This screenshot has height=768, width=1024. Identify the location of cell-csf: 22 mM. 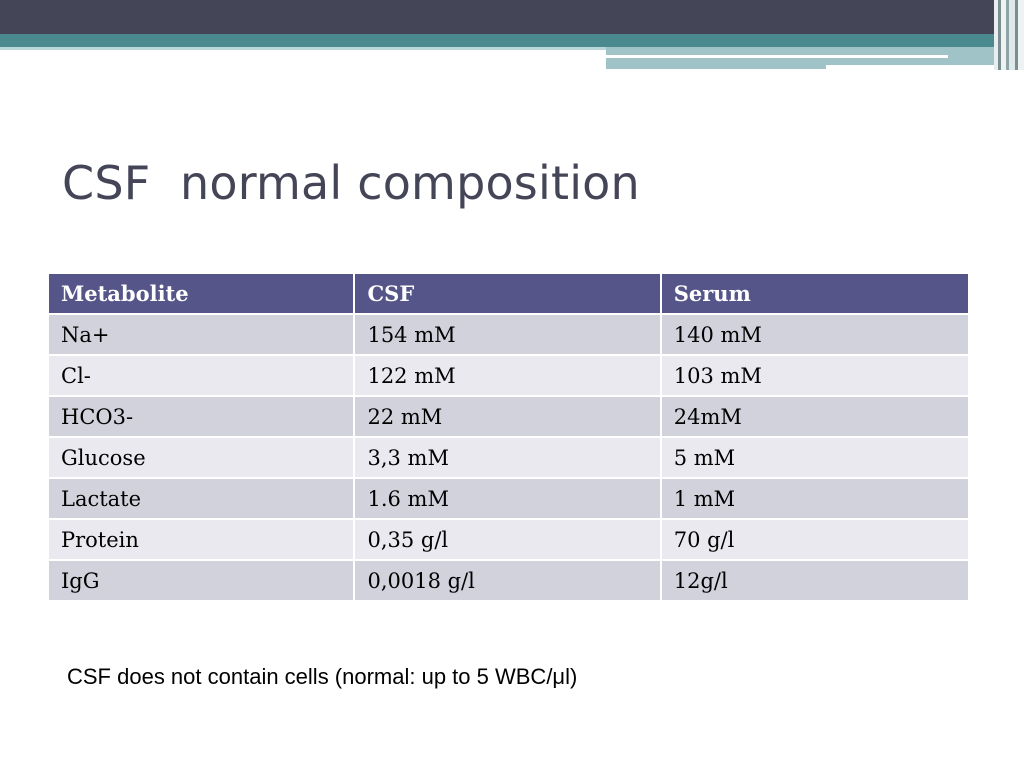
(507, 416).